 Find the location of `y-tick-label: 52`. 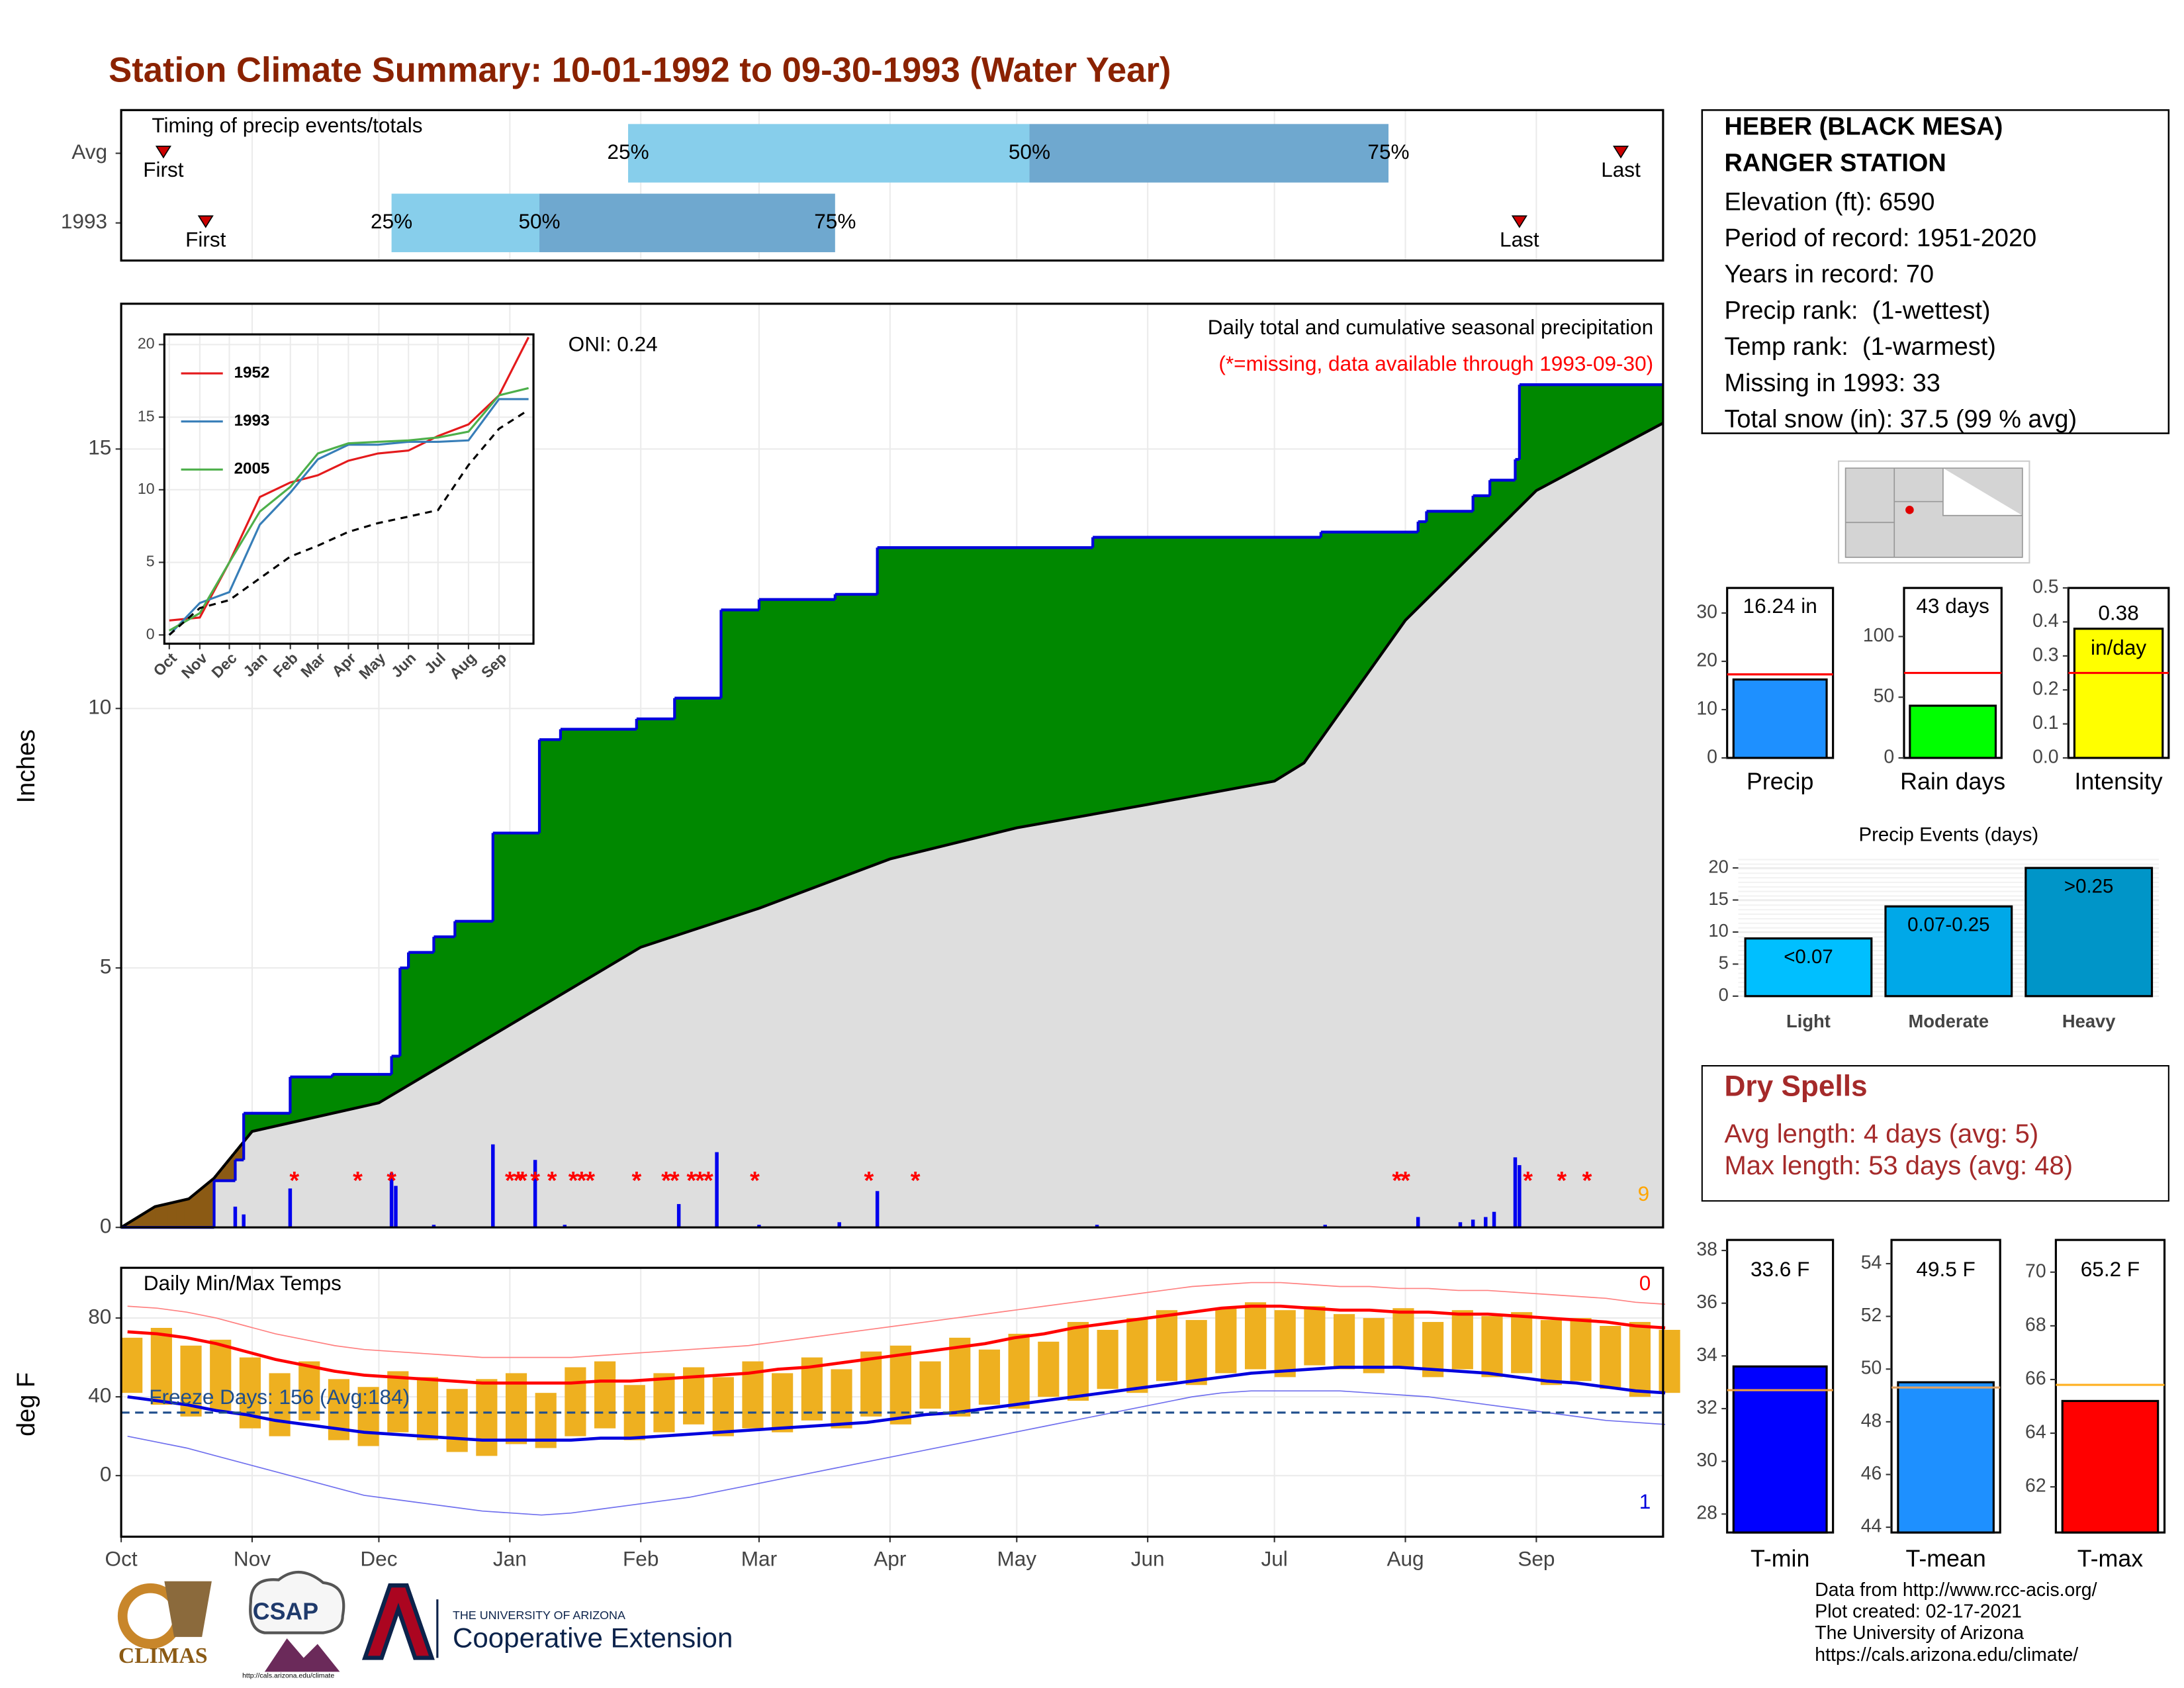

y-tick-label: 52 is located at coordinates (1871, 1315).